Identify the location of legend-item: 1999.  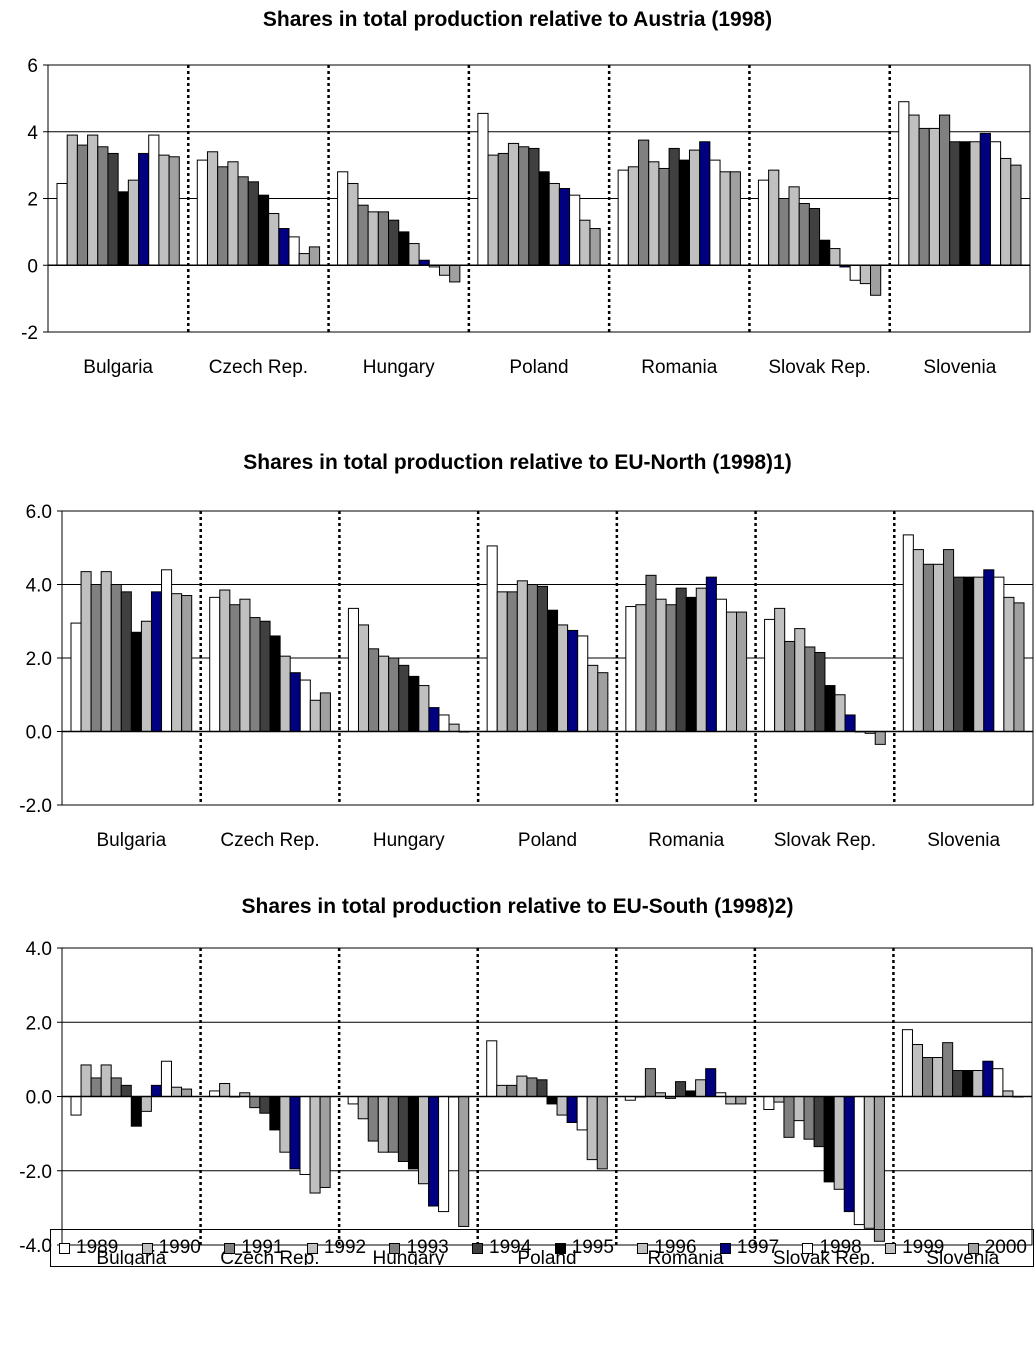
(914, 1248).